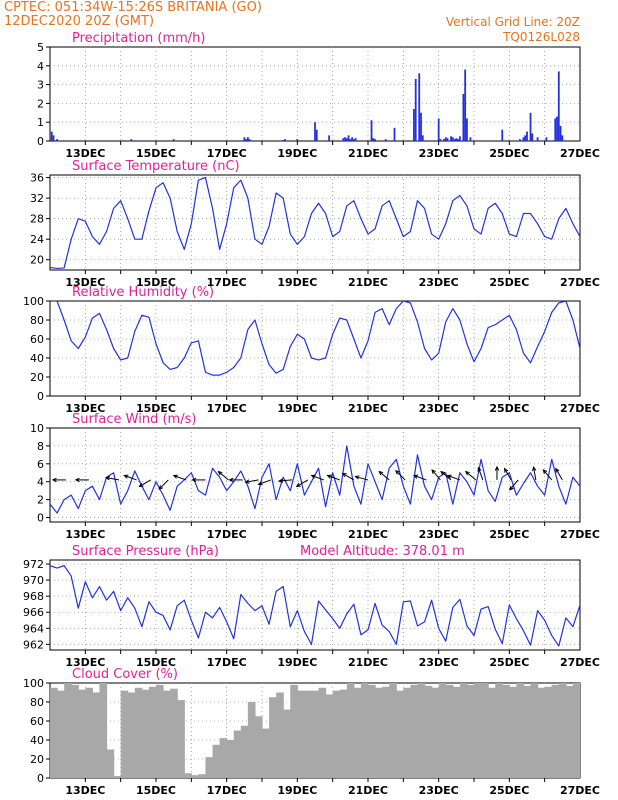 Image resolution: width=618 pixels, height=800 pixels. What do you see at coordinates (40, 464) in the screenshot?
I see `y-tick-label: 6` at bounding box center [40, 464].